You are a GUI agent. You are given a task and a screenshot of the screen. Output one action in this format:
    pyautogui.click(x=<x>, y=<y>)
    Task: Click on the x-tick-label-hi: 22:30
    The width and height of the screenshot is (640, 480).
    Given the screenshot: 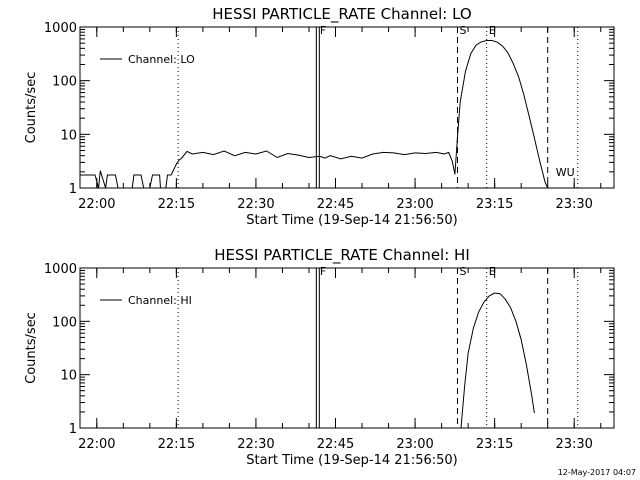 What is the action you would take?
    pyautogui.click(x=255, y=444)
    